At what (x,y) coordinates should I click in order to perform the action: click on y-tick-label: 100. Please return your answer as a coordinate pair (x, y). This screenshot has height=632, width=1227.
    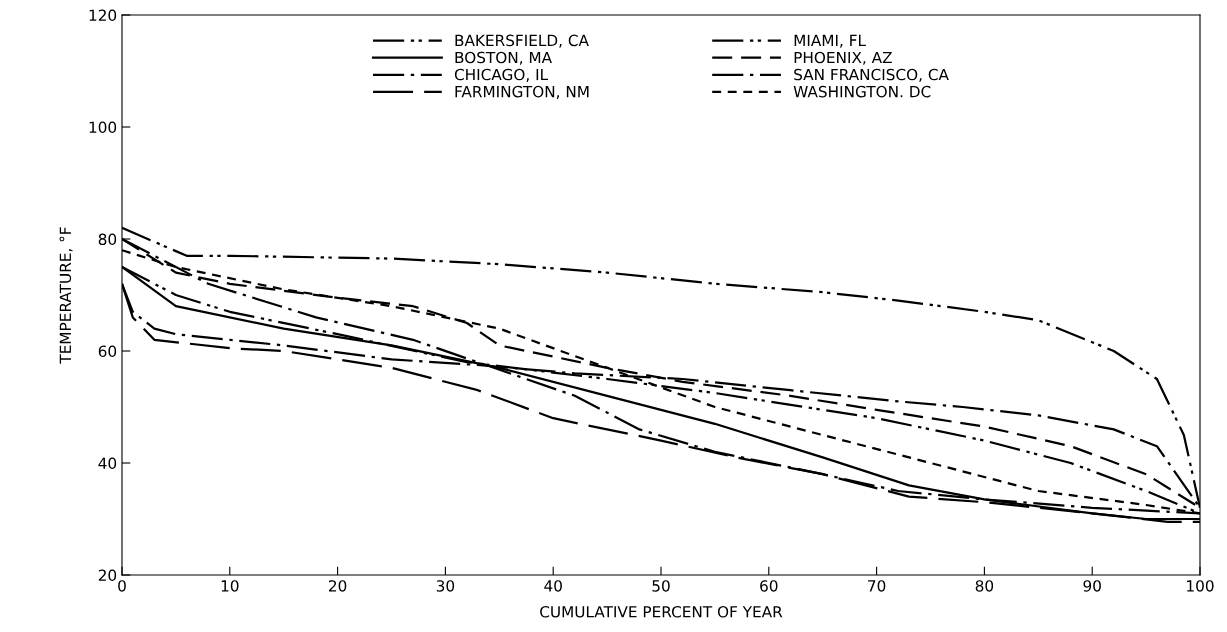
    Looking at the image, I should click on (103, 127).